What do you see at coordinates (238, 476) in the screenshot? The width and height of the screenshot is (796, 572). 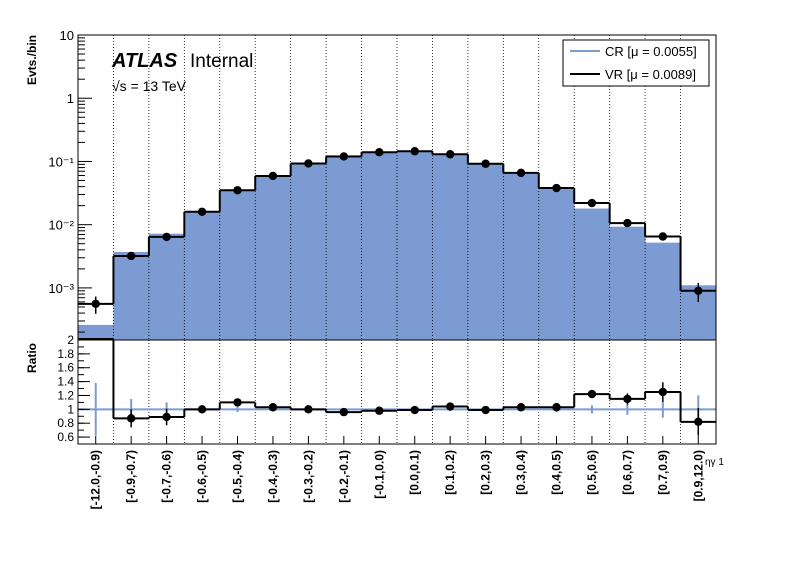 I see `x-tick-label: [-0.5,-0.4)` at bounding box center [238, 476].